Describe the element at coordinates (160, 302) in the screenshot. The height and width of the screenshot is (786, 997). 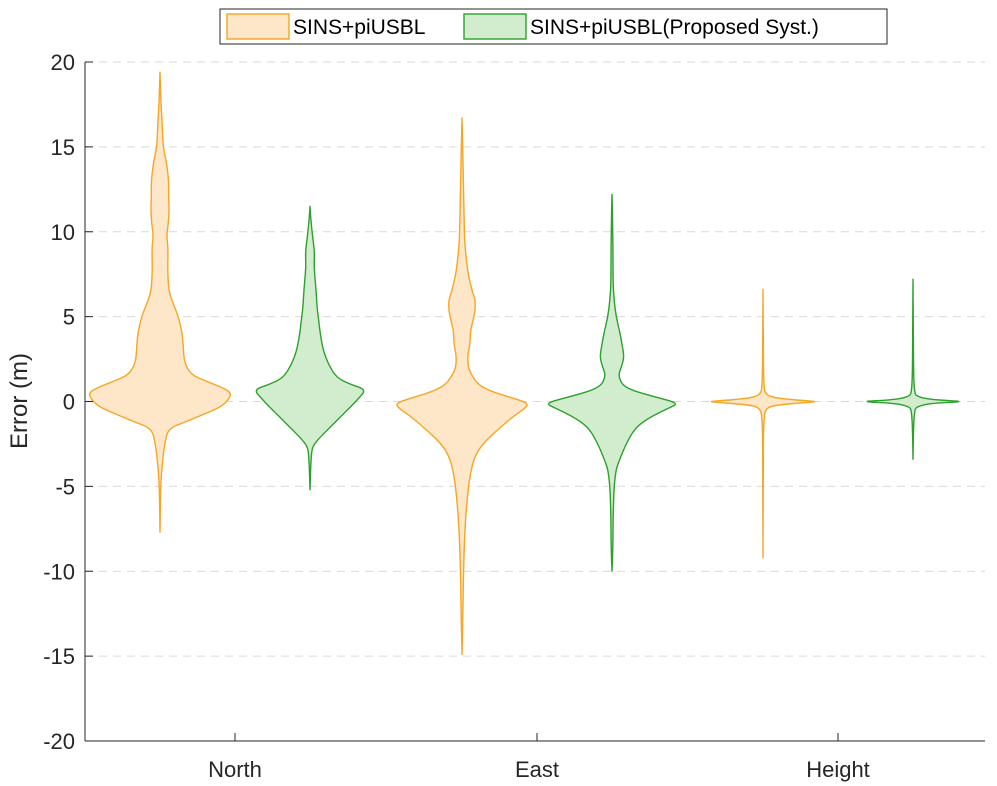
I see `violin-north-sins-piusbl` at that location.